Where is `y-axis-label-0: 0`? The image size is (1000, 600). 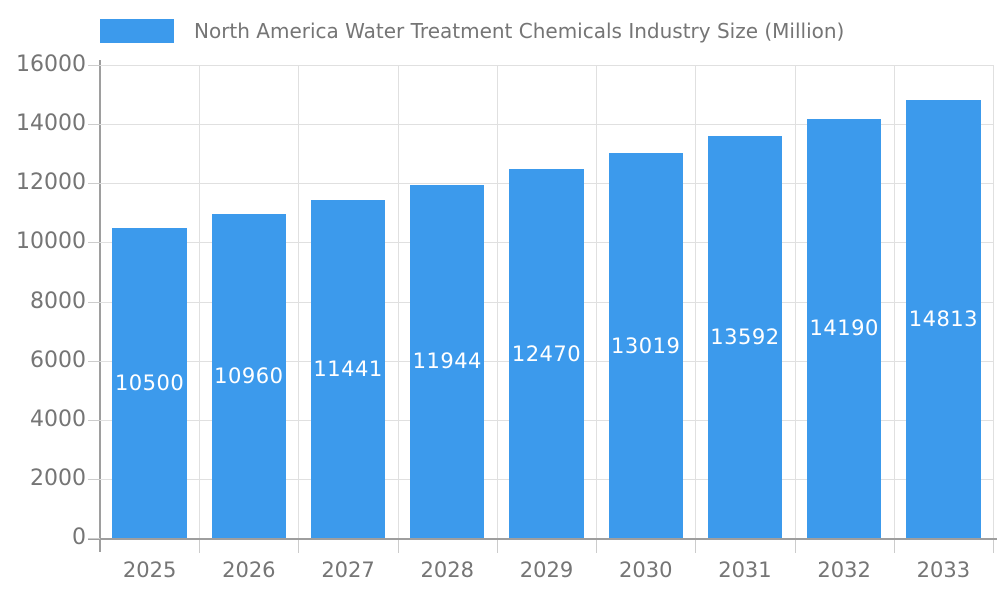
y-axis-label-0: 0 is located at coordinates (79, 537).